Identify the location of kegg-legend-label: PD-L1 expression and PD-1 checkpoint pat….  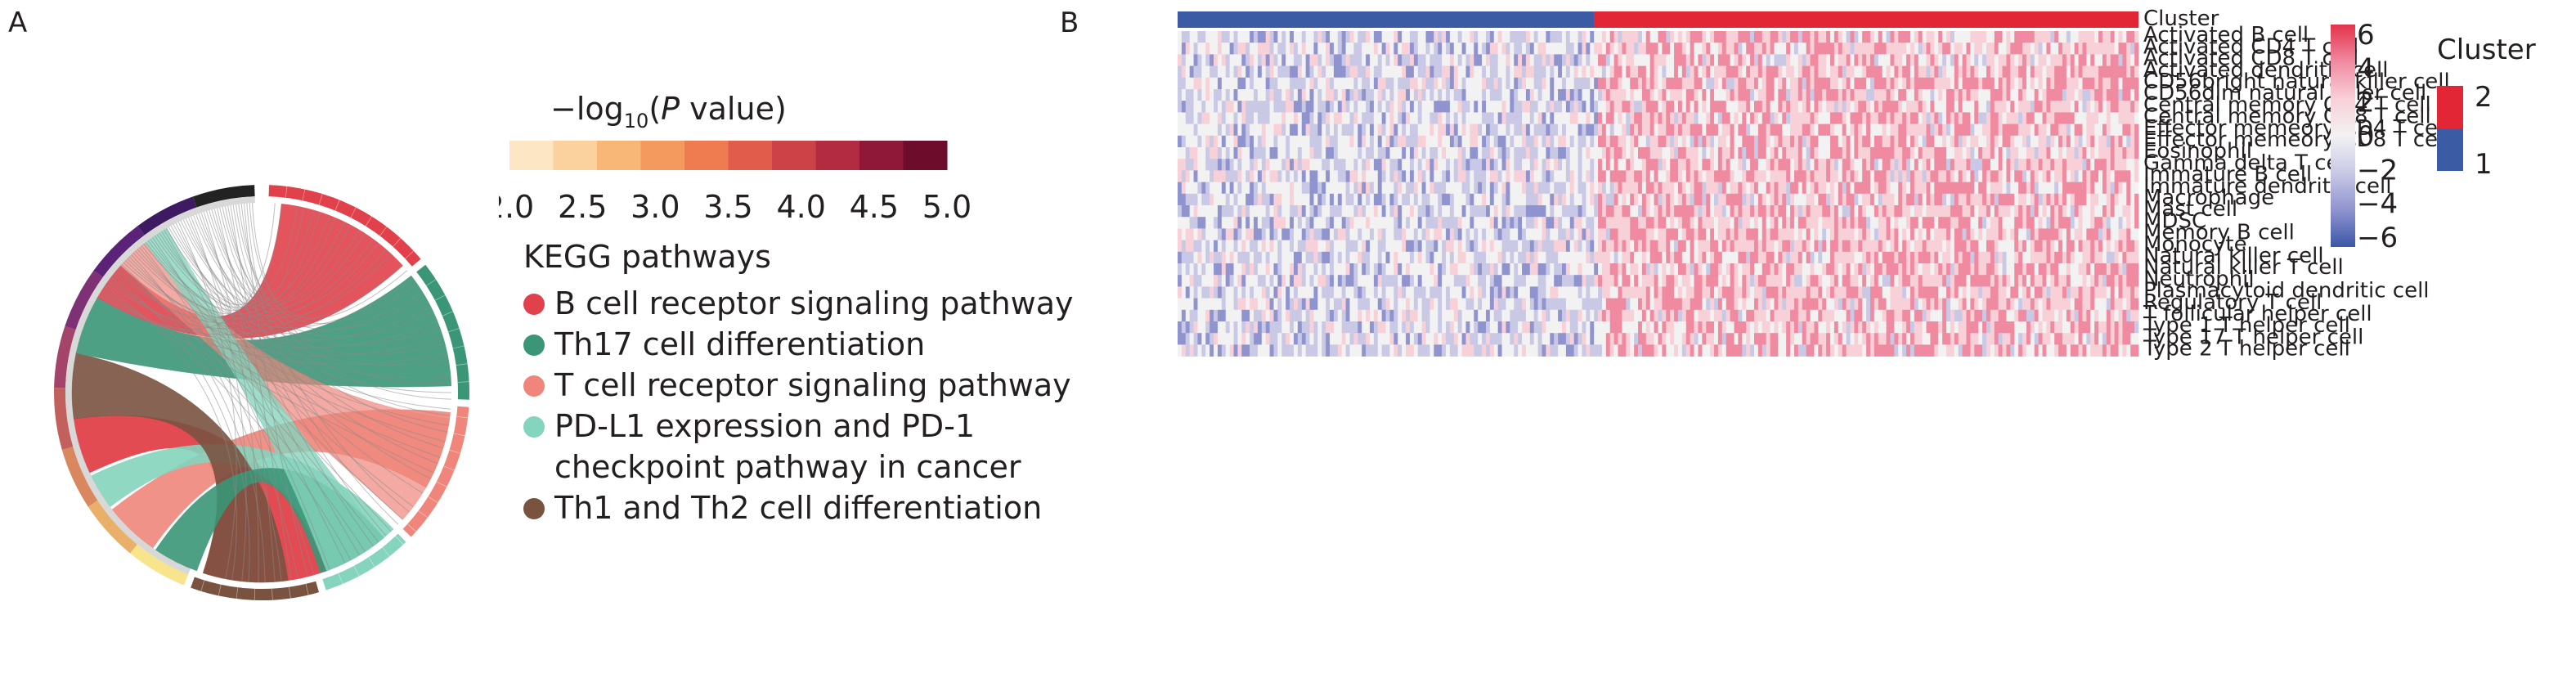
(787, 446).